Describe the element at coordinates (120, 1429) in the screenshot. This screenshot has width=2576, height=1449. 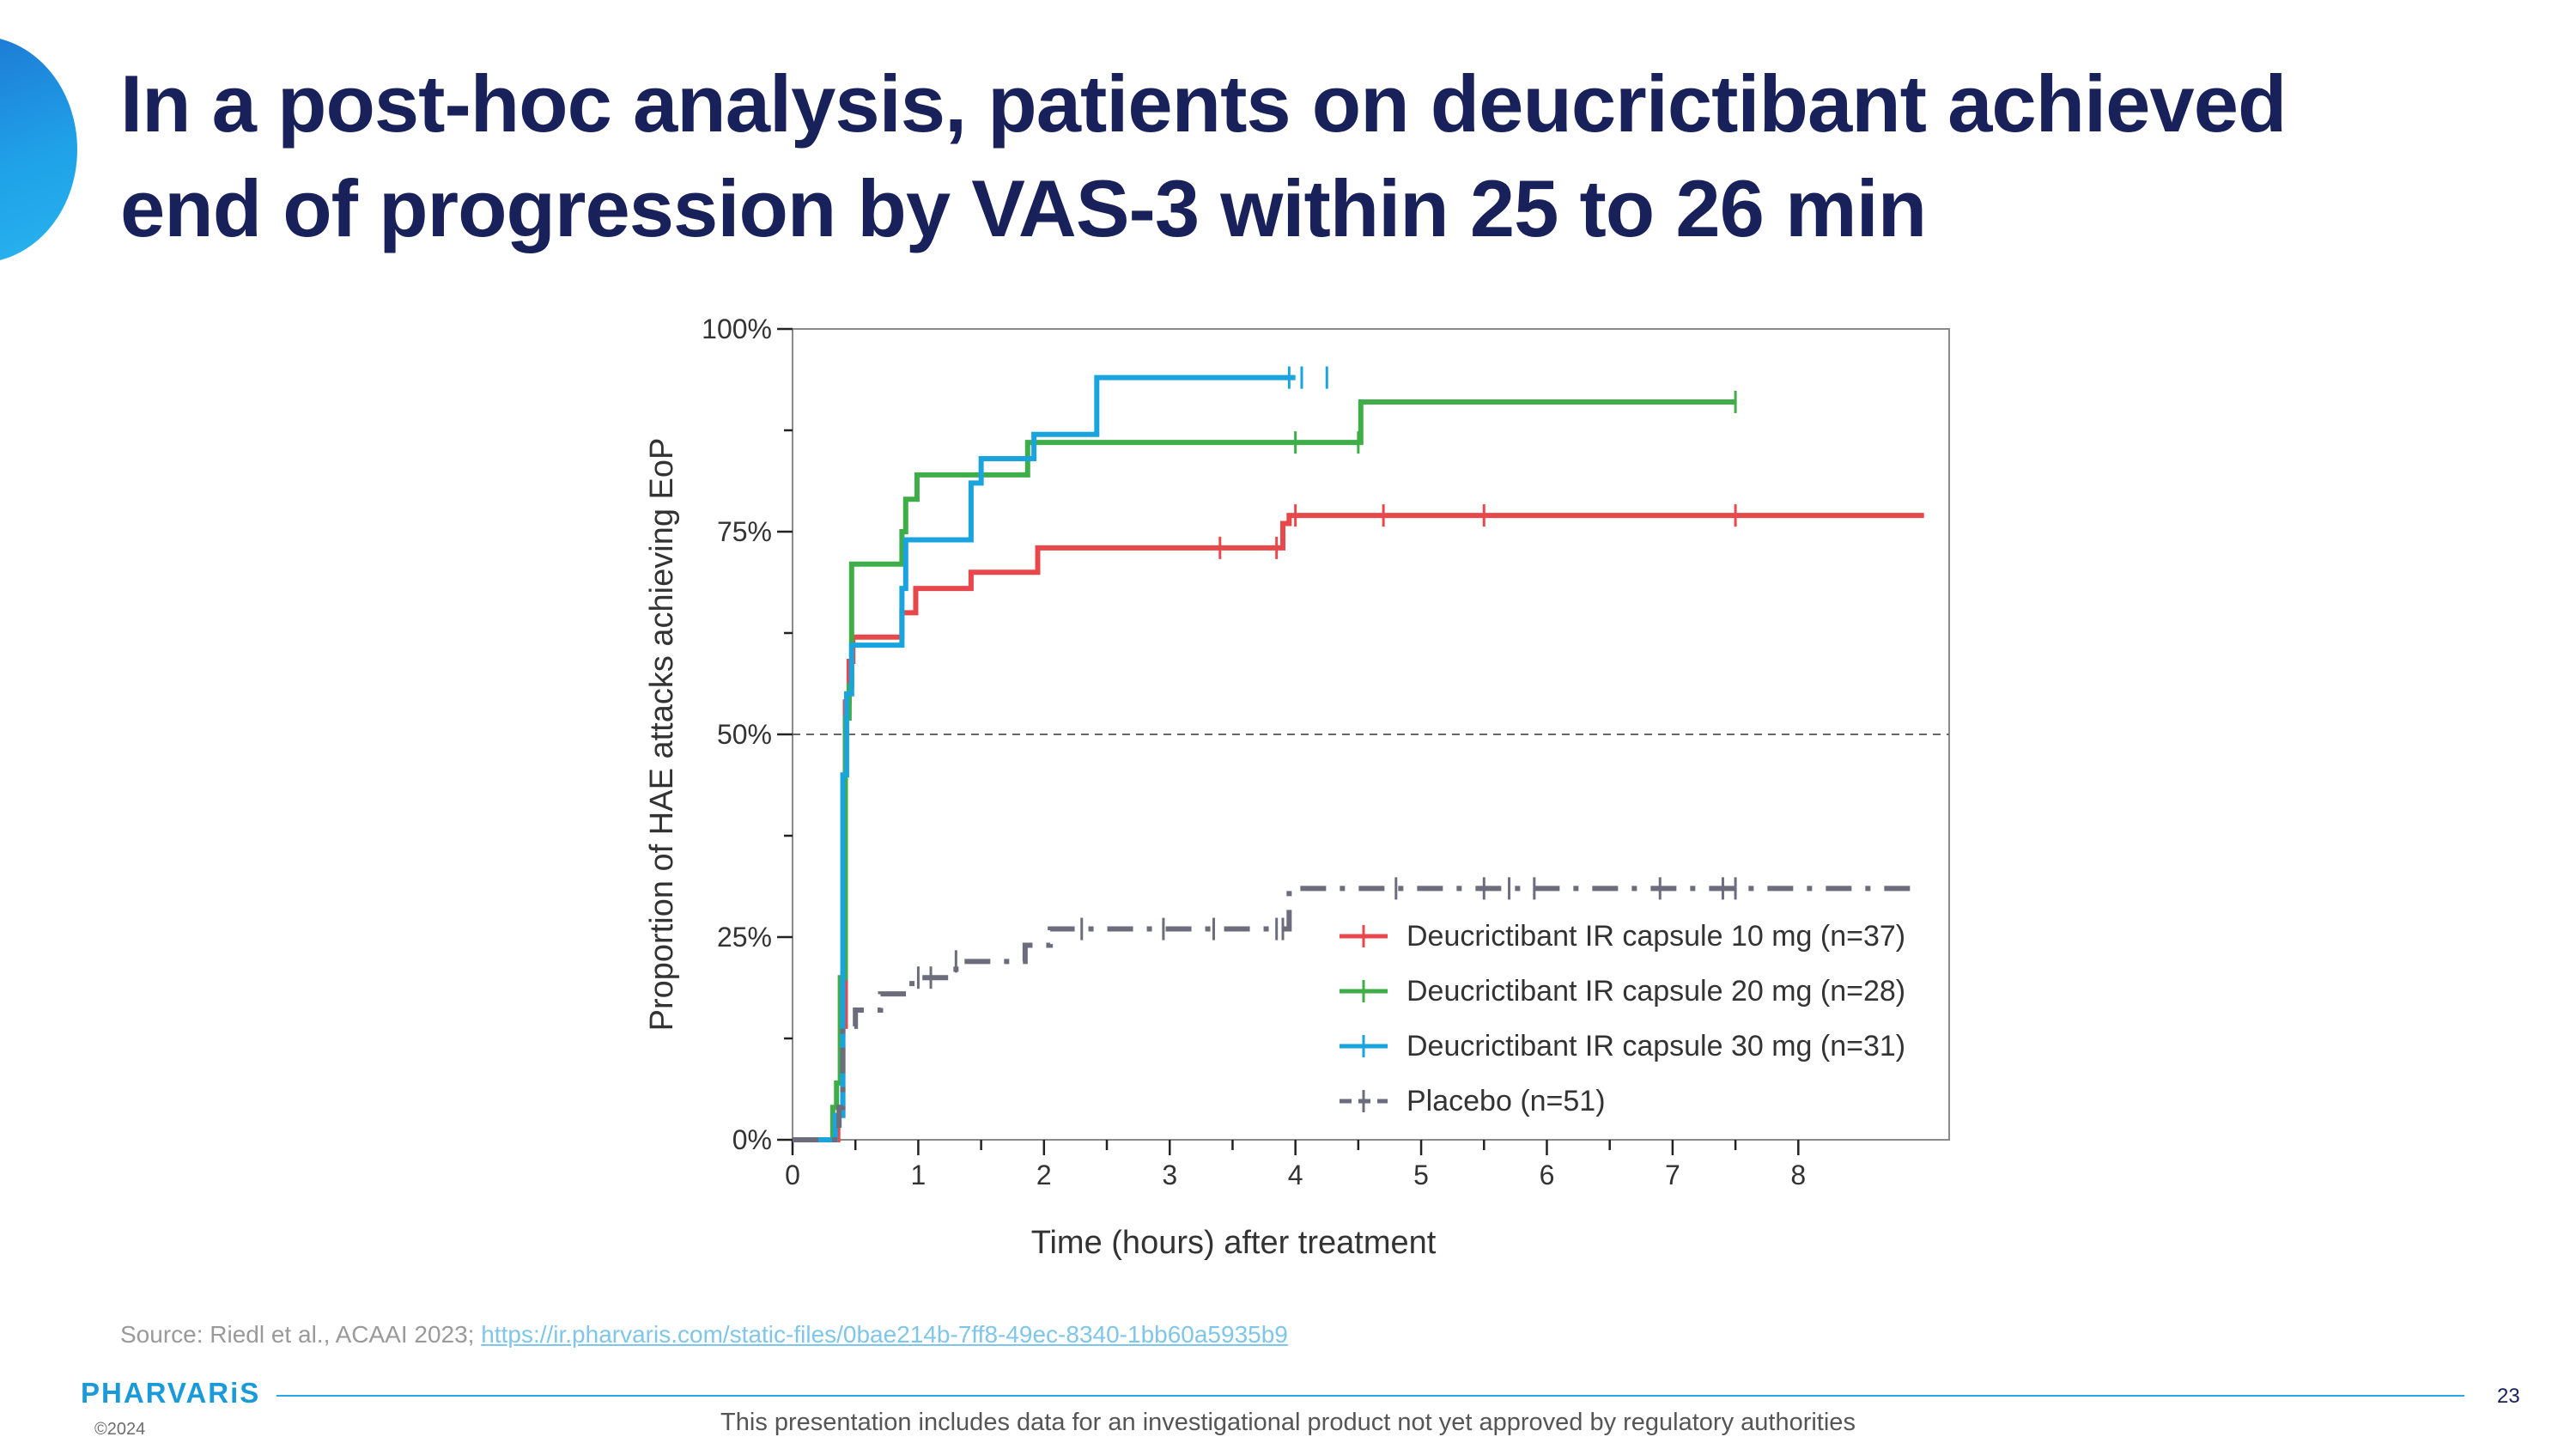
I see `copyright: ©2024` at that location.